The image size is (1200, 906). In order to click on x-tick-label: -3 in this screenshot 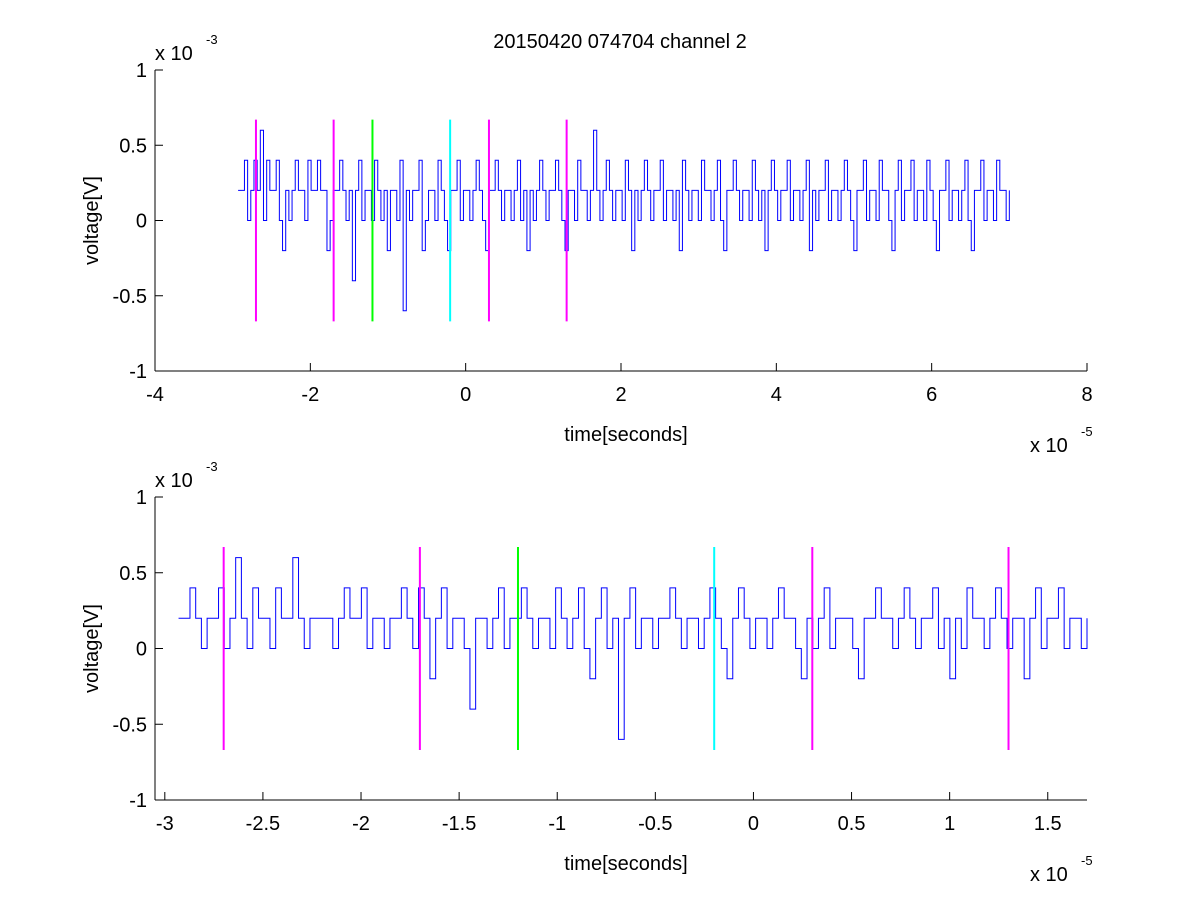, I will do `click(165, 824)`.